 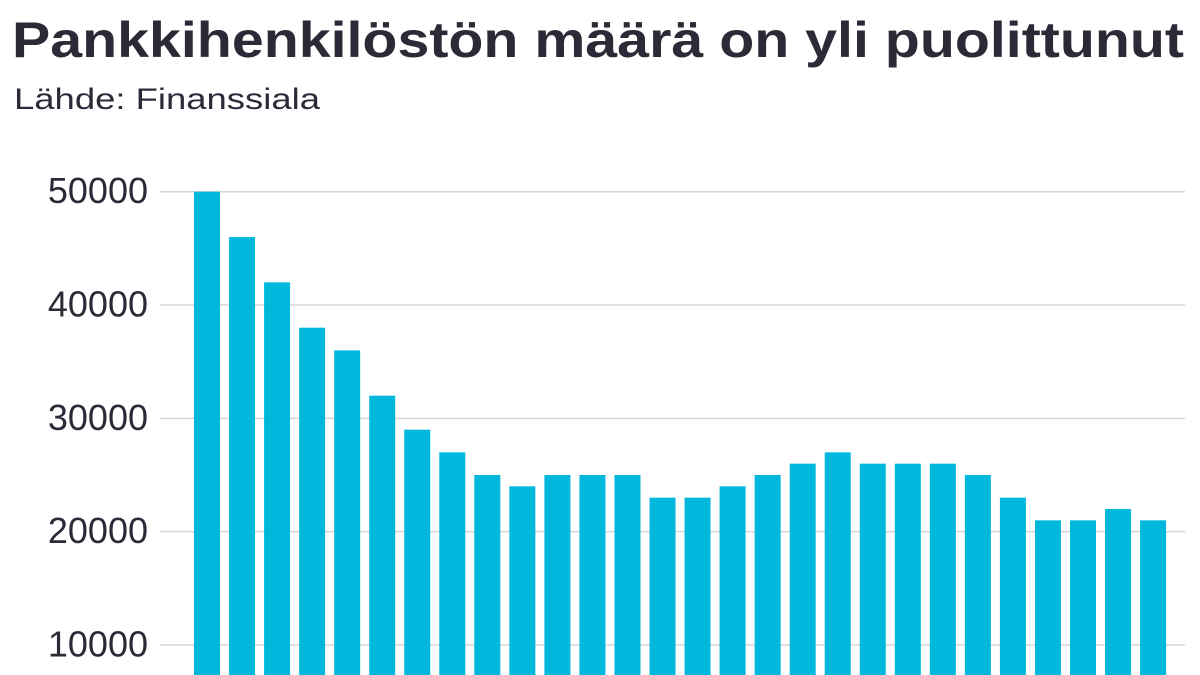 I want to click on y-tick-label: 30000, so click(x=98, y=417).